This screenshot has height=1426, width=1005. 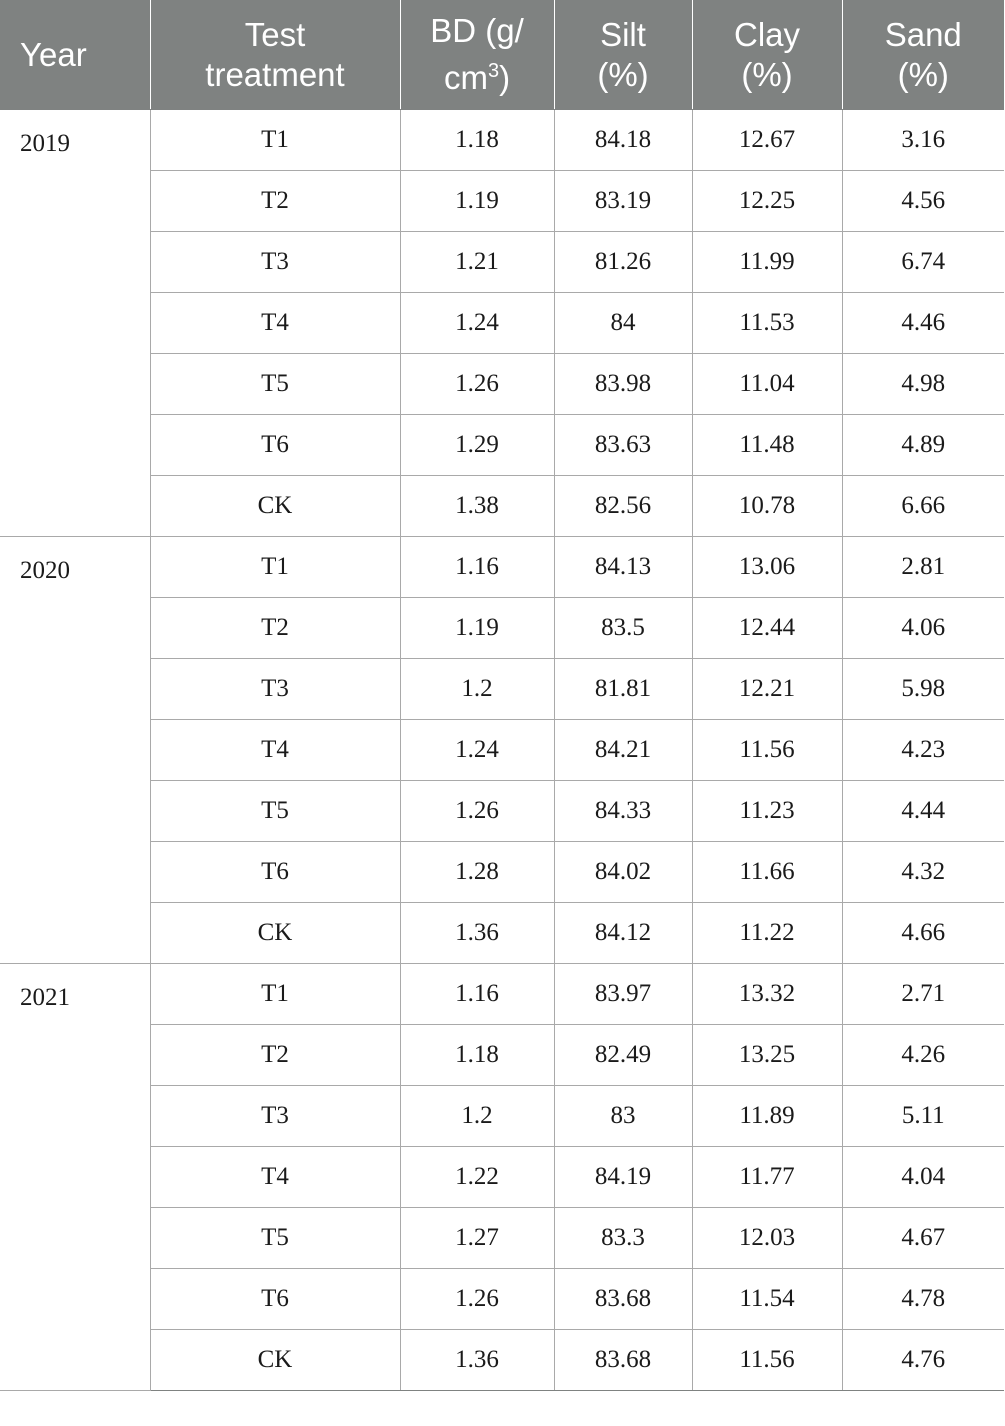 What do you see at coordinates (767, 74) in the screenshot?
I see `header-clay-line2: (%)` at bounding box center [767, 74].